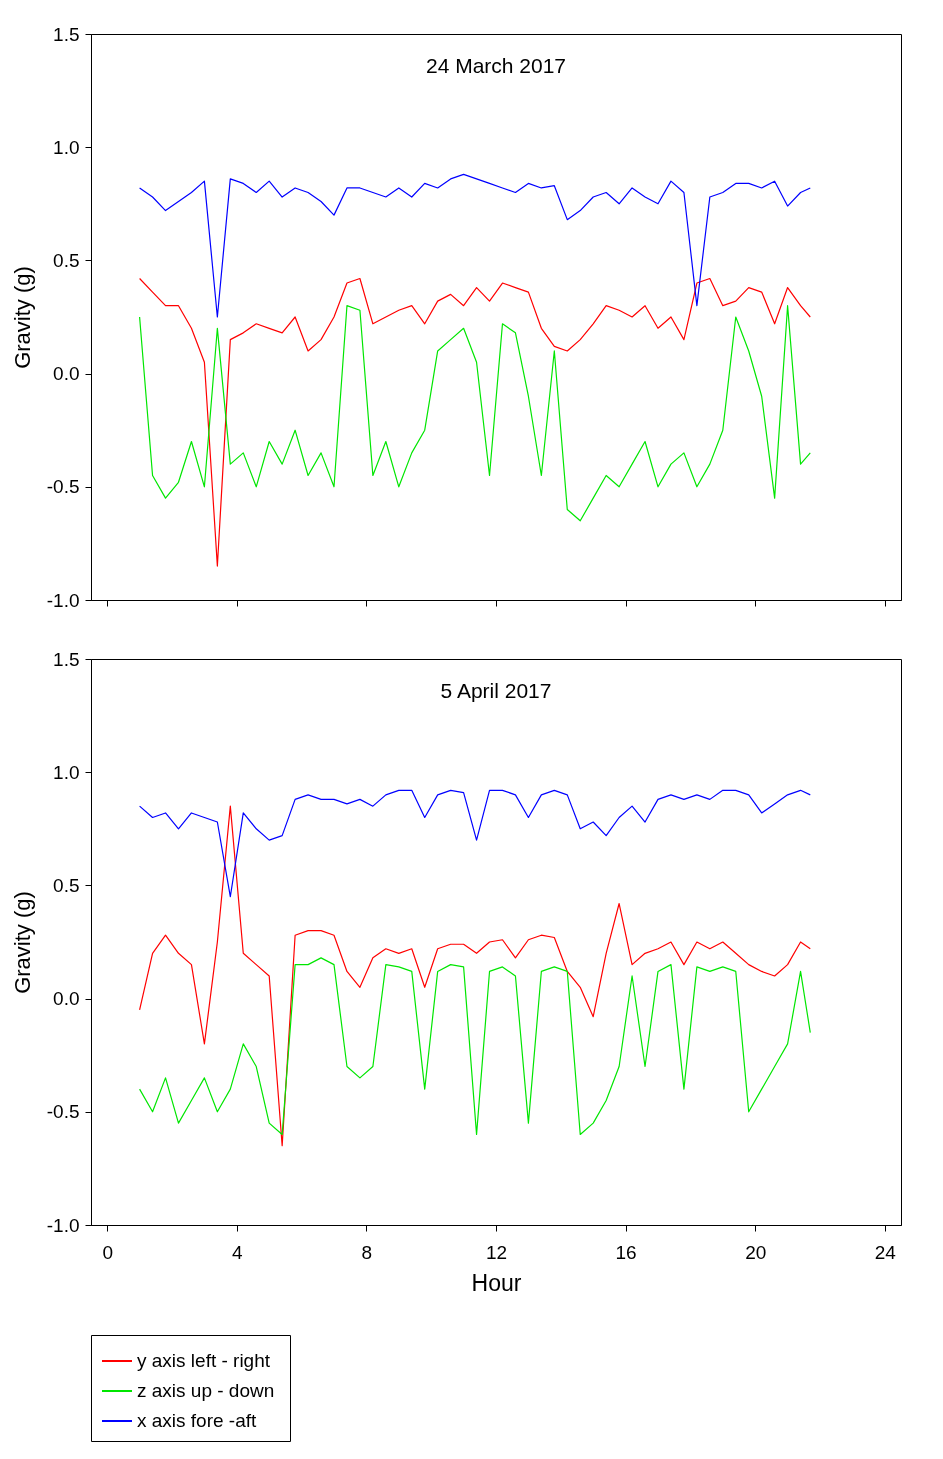 The height and width of the screenshot is (1459, 943). I want to click on x-tick-label: 12, so click(496, 1252).